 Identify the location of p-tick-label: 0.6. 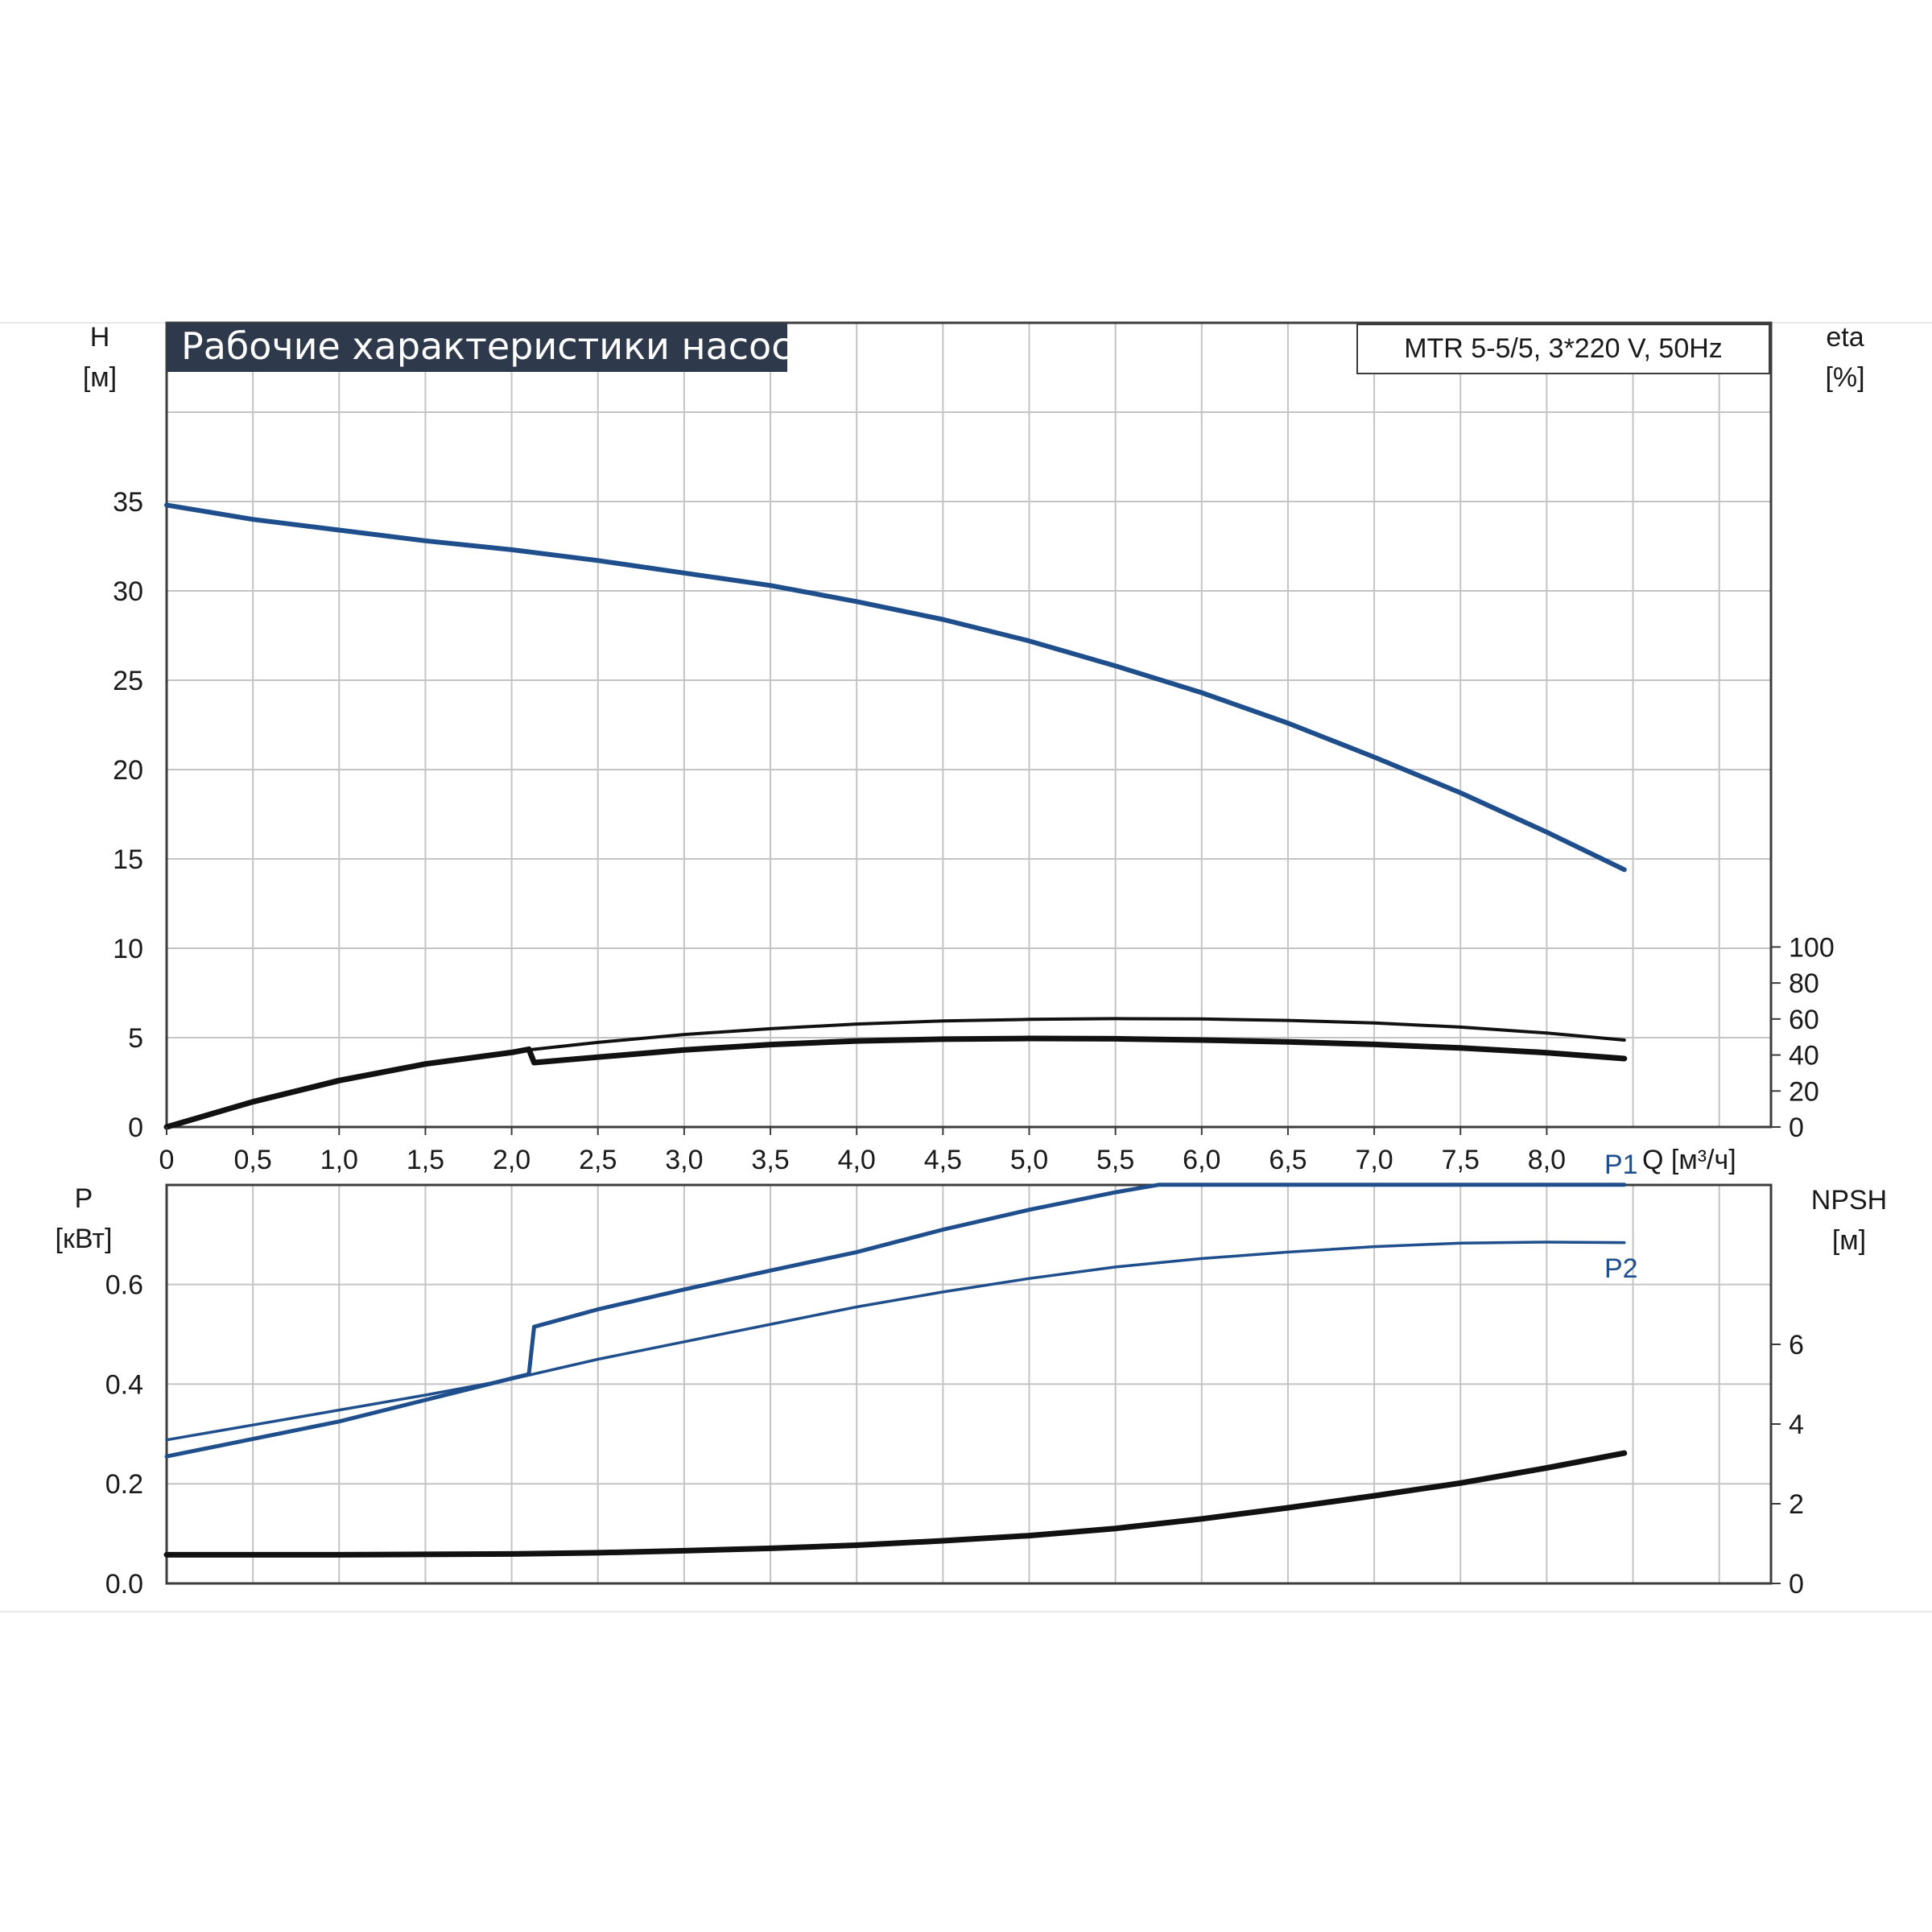
(124, 1285).